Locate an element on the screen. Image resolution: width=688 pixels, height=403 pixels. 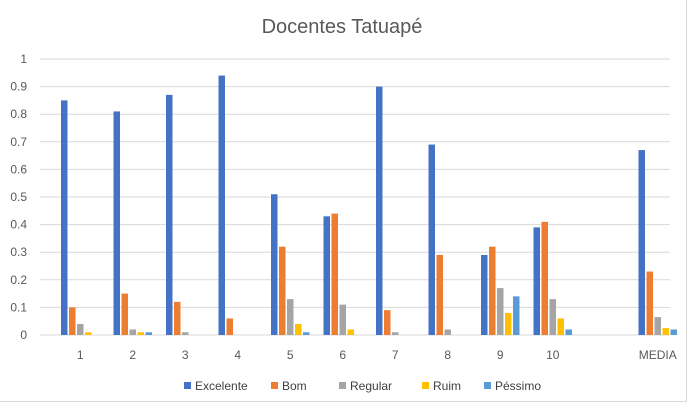
legend-label: Excelente is located at coordinates (221, 386).